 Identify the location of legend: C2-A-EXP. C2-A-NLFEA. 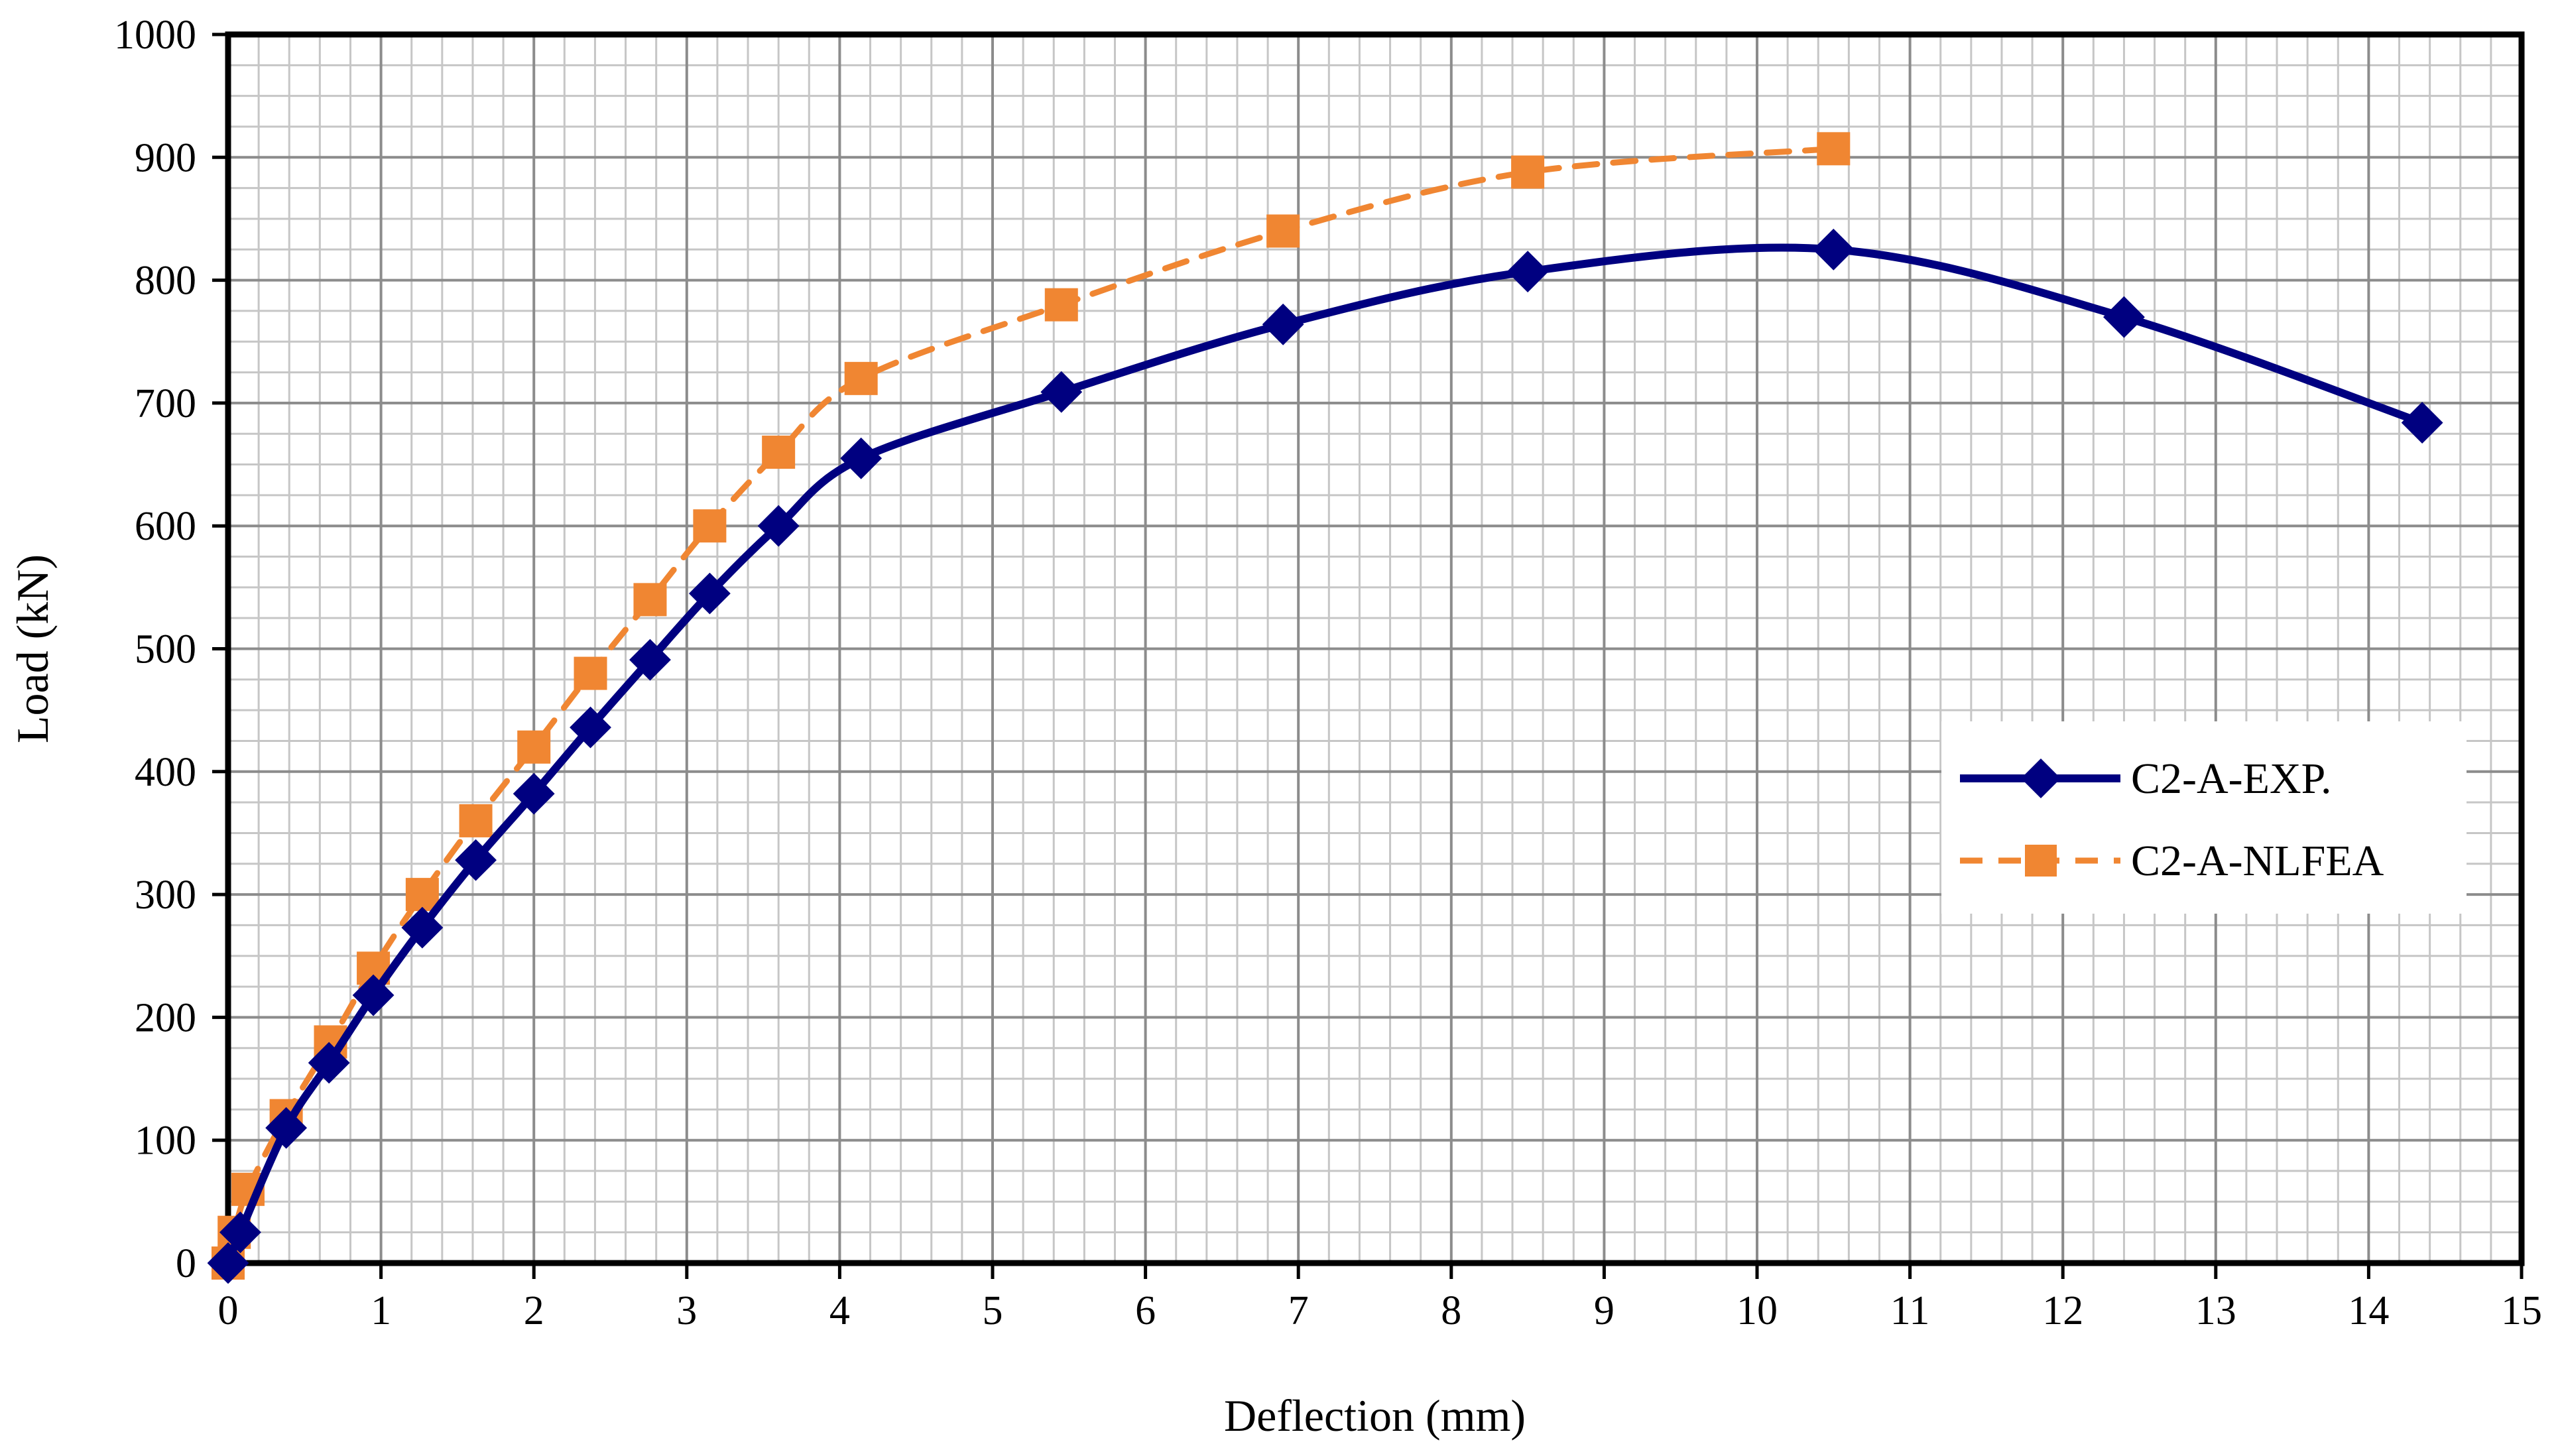
(2204, 817).